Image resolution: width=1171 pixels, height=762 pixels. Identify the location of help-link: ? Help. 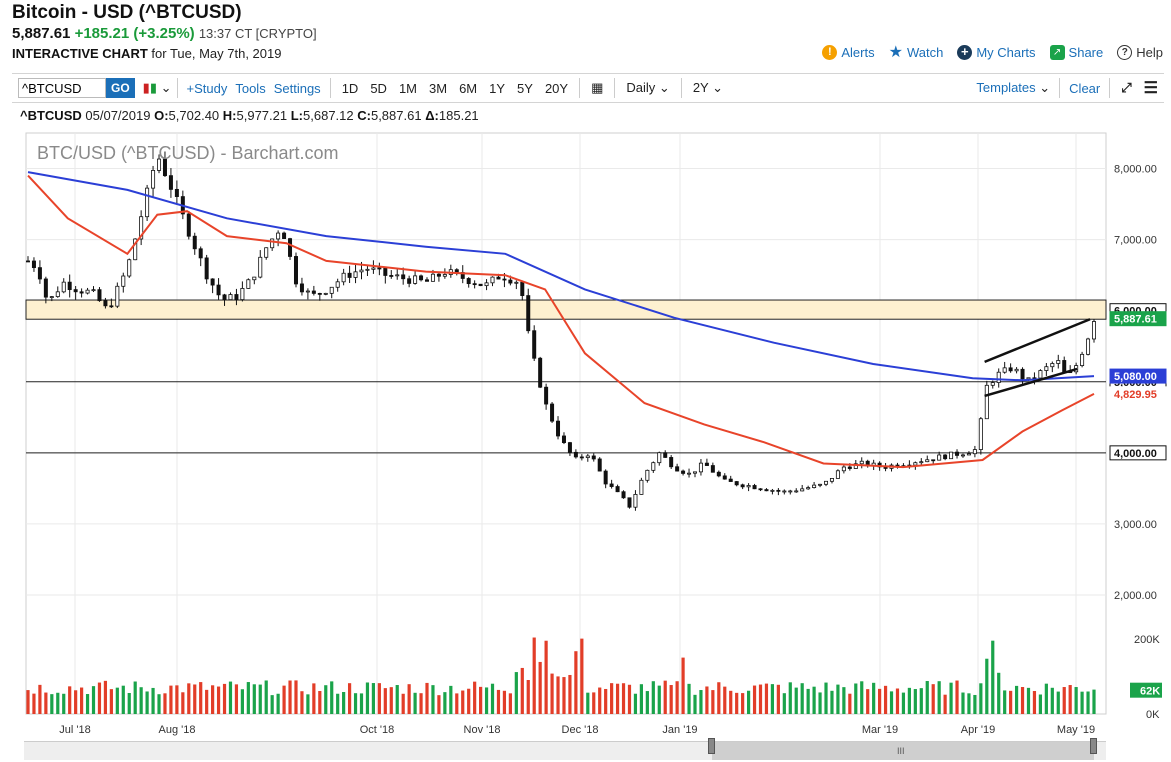
(1140, 52).